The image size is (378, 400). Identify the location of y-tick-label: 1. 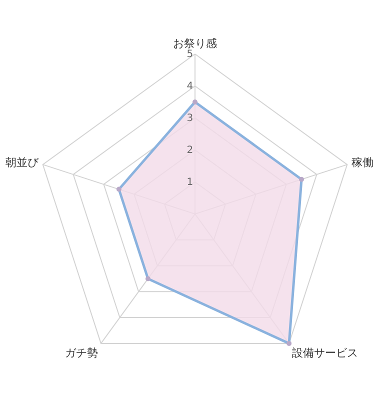
(190, 182).